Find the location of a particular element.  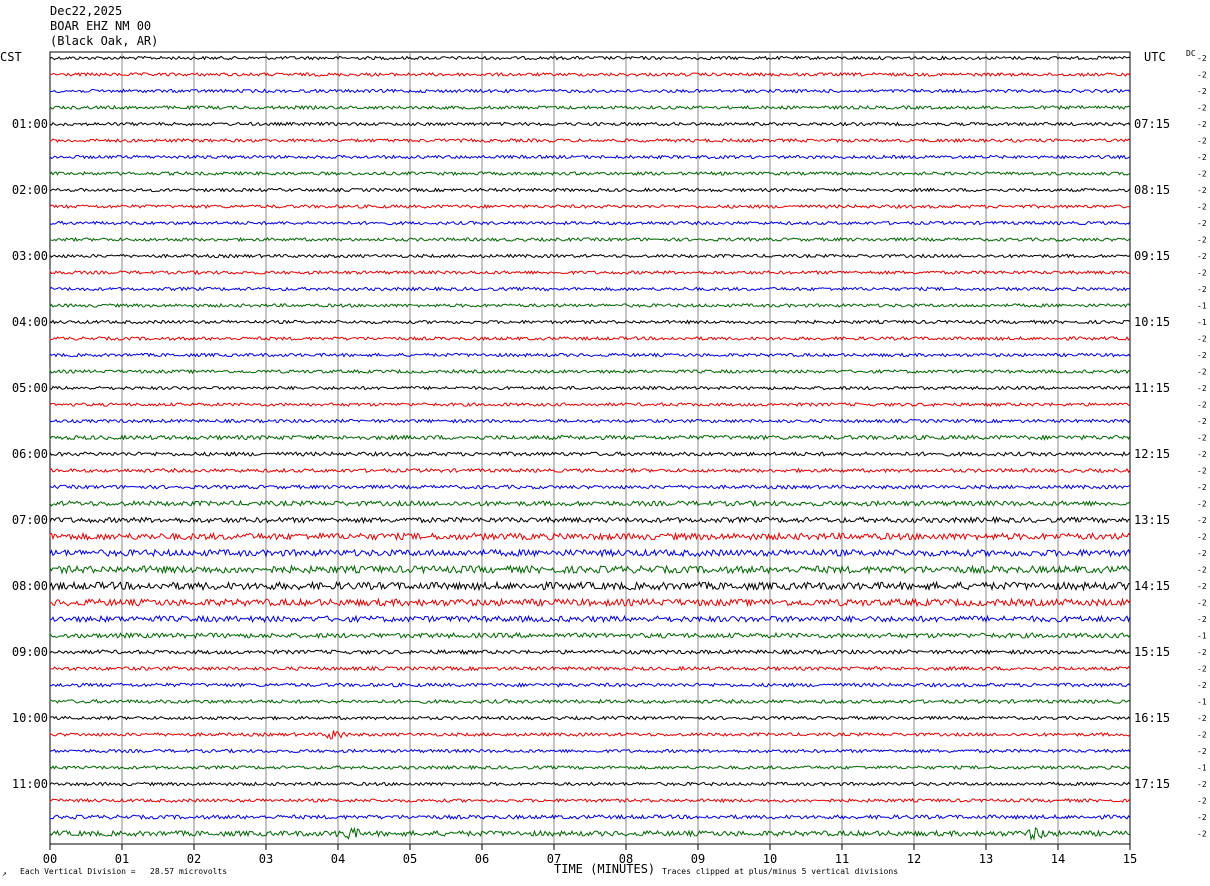

x-tick-label: 06 is located at coordinates (482, 859).